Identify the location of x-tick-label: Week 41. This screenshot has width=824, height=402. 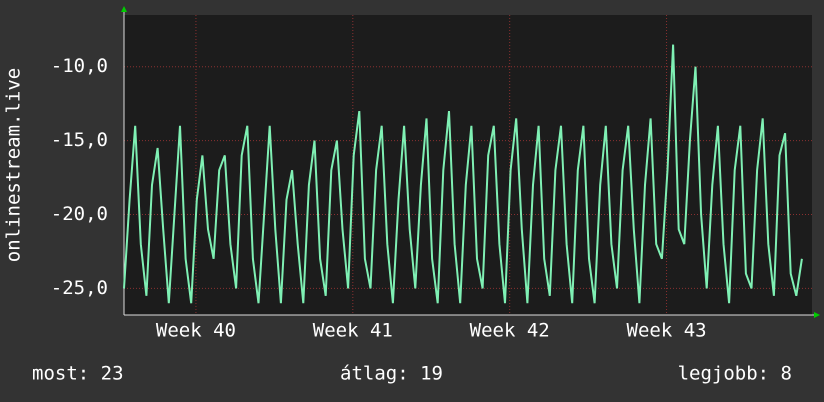
(353, 331).